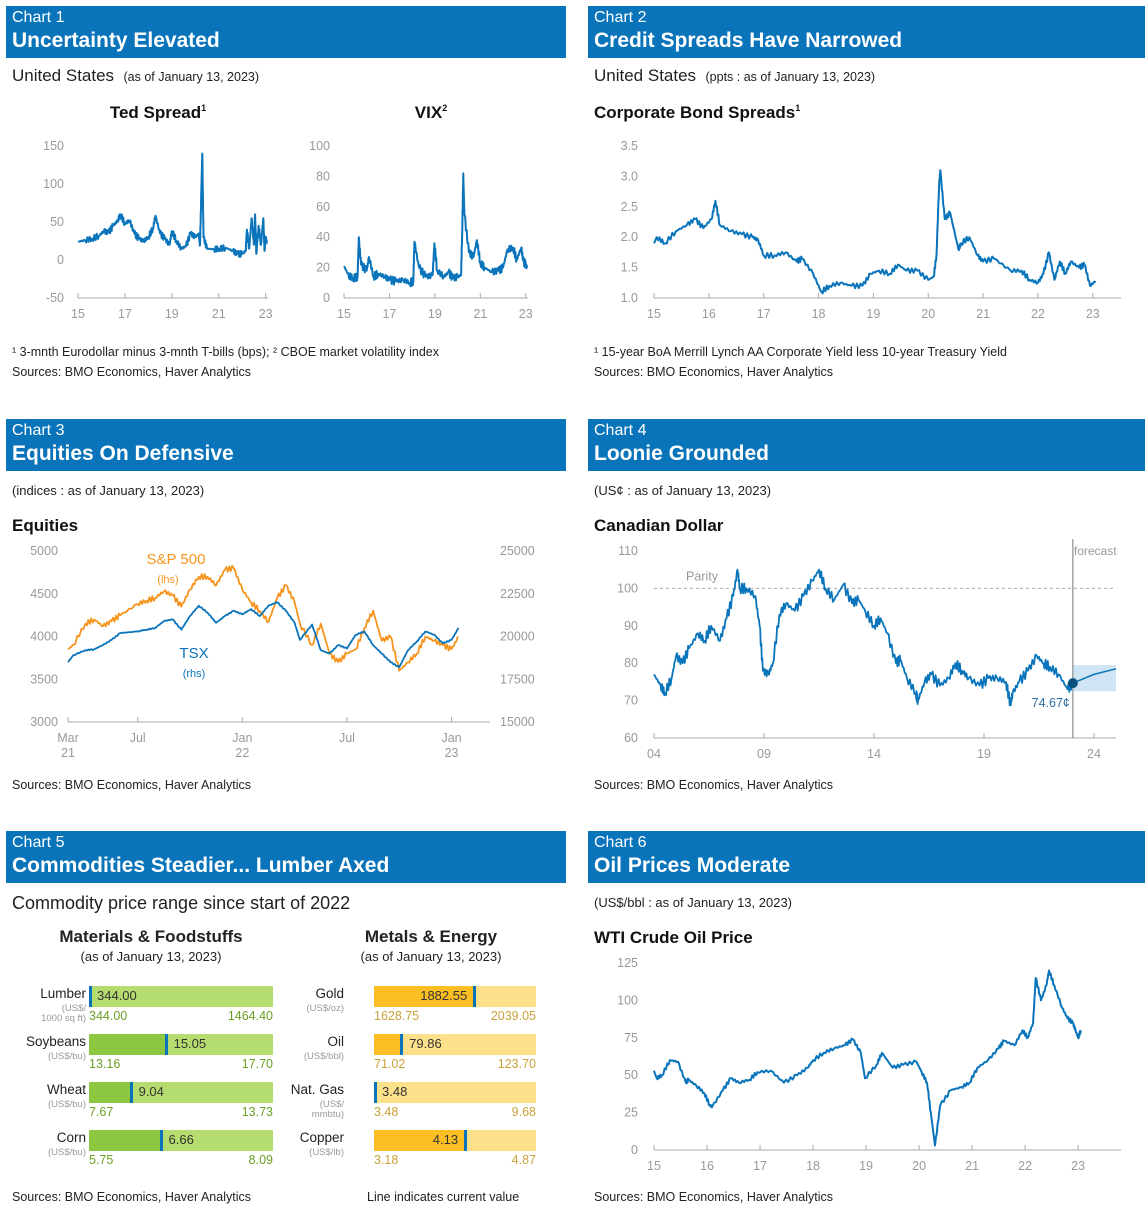 The image size is (1145, 1214). I want to click on chart1-subtitle-note: (as of January 13, 2023), so click(191, 77).